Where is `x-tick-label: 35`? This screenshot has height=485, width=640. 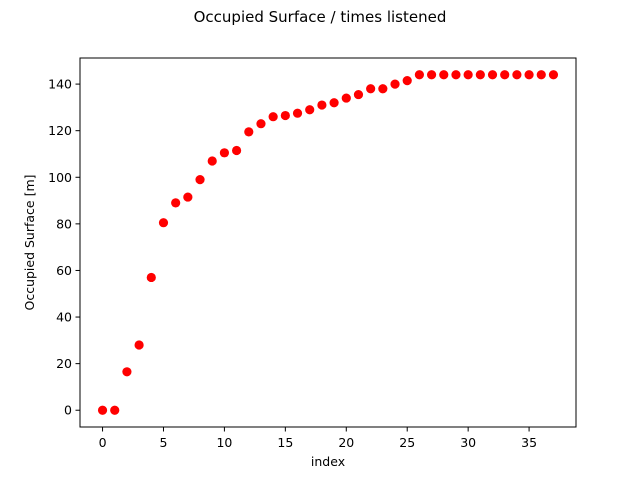 x-tick-label: 35 is located at coordinates (529, 442).